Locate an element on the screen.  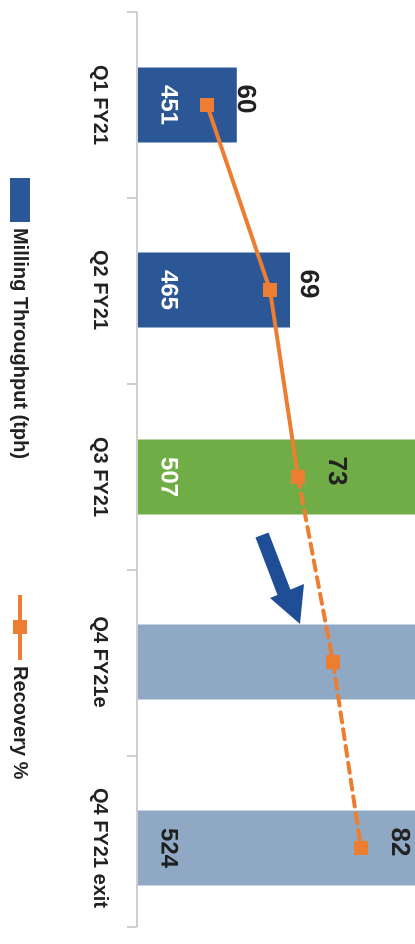
recovery-value-label: 82 is located at coordinates (400, 842).